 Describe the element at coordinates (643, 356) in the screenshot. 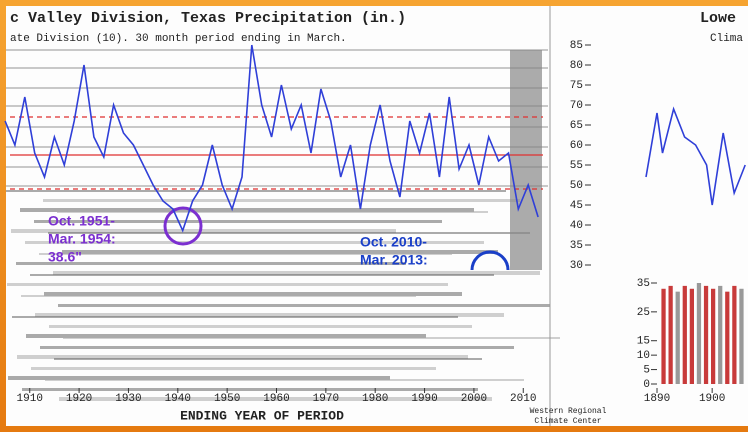

I see `y-tick-label: 10` at that location.